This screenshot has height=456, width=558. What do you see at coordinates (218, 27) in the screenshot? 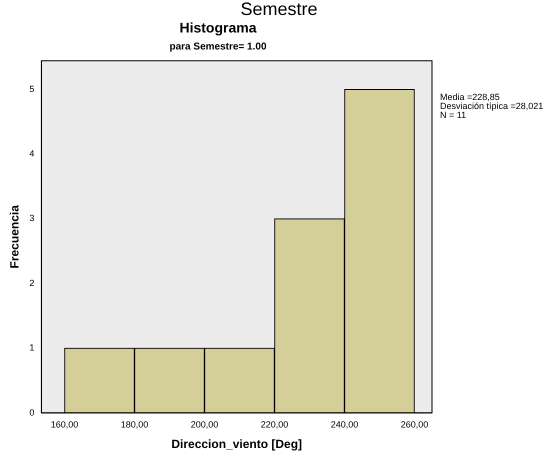
I see `chart-title: Histograma` at bounding box center [218, 27].